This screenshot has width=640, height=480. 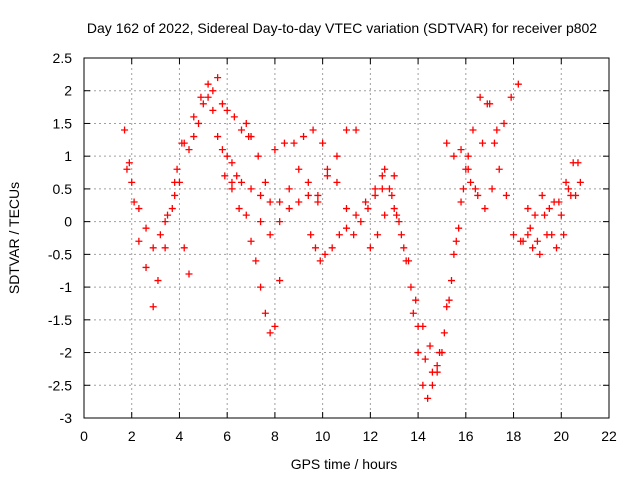 I want to click on x-tick-label: 16, so click(x=466, y=436).